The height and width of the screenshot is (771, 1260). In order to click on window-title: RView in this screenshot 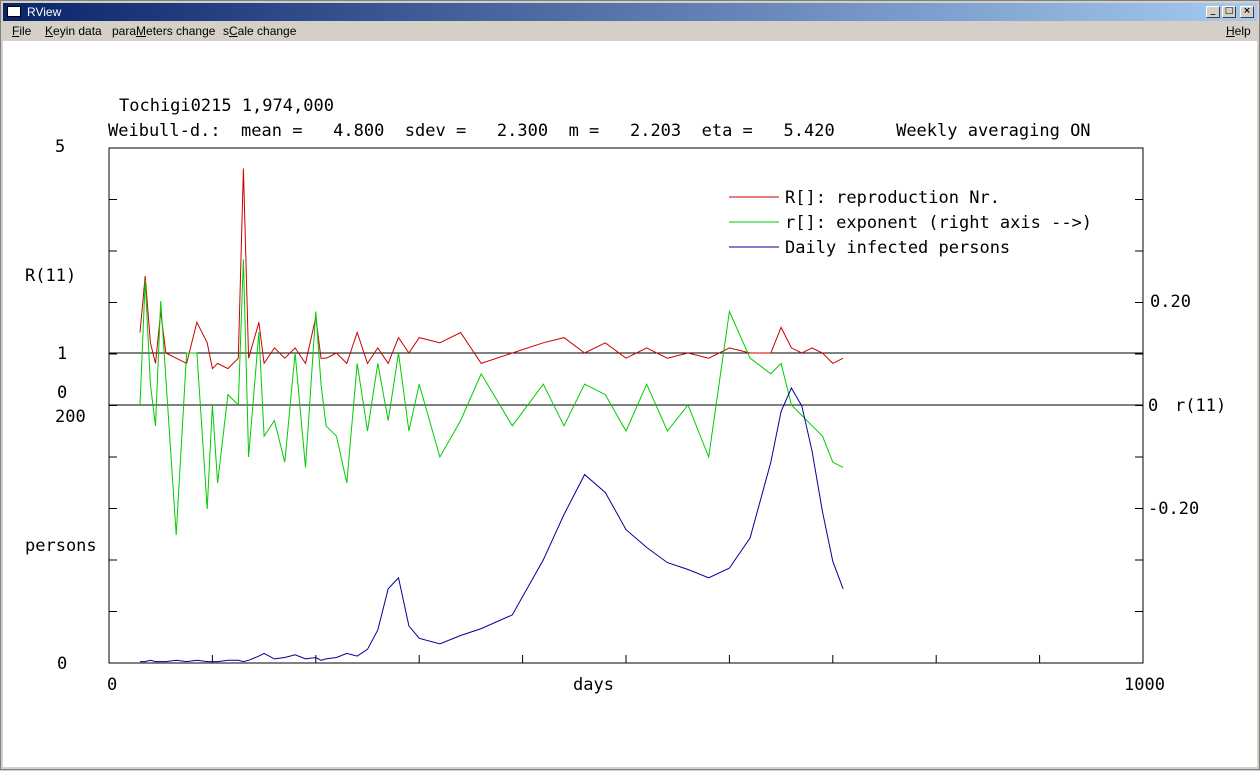, I will do `click(44, 12)`.